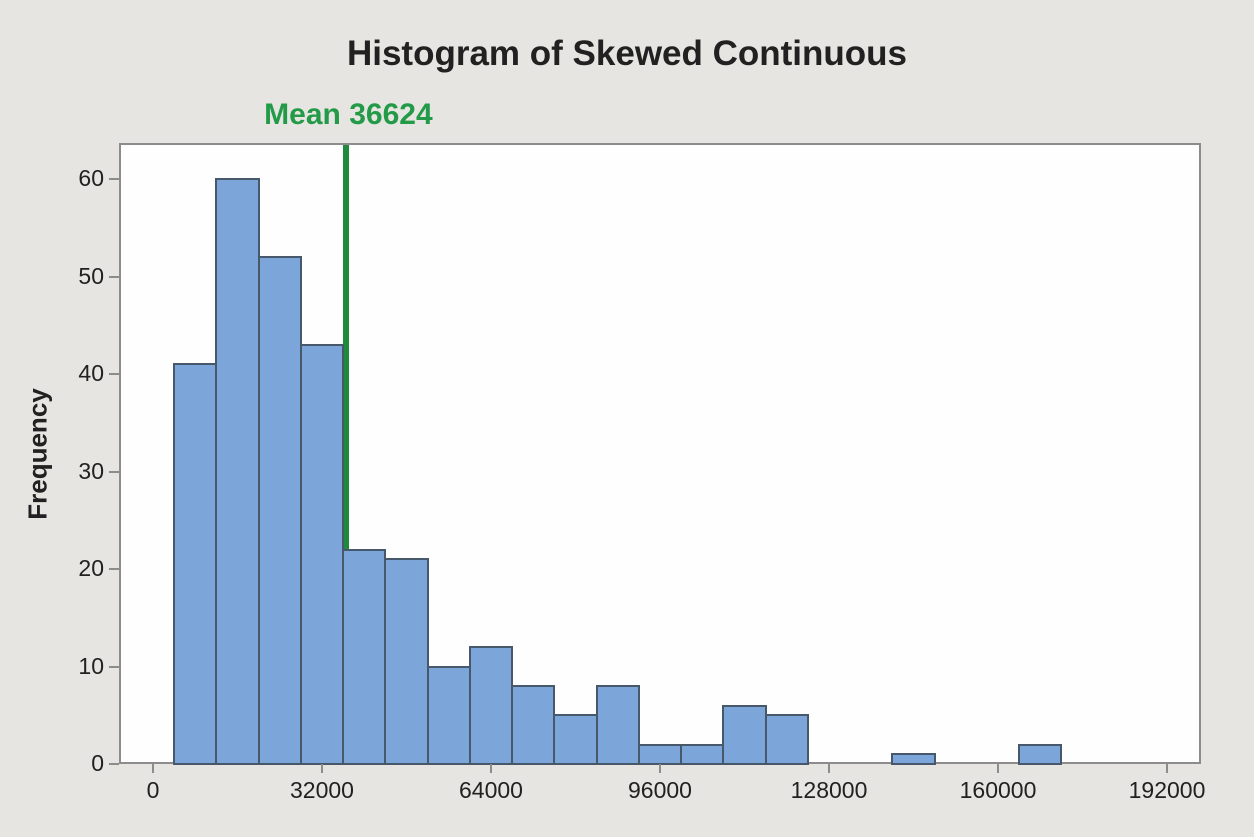 The height and width of the screenshot is (837, 1254). I want to click on chart-title: Histogram of Skewed Continuous, so click(627, 53).